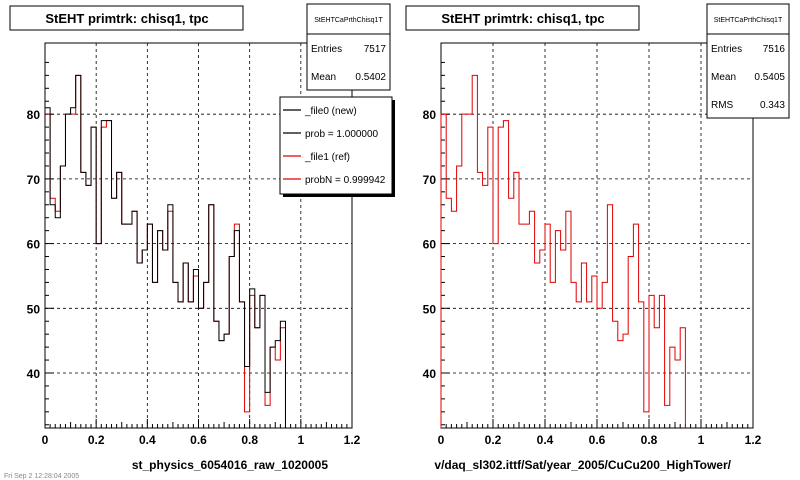 The height and width of the screenshot is (480, 800). I want to click on stats-value: 7516, so click(774, 49).